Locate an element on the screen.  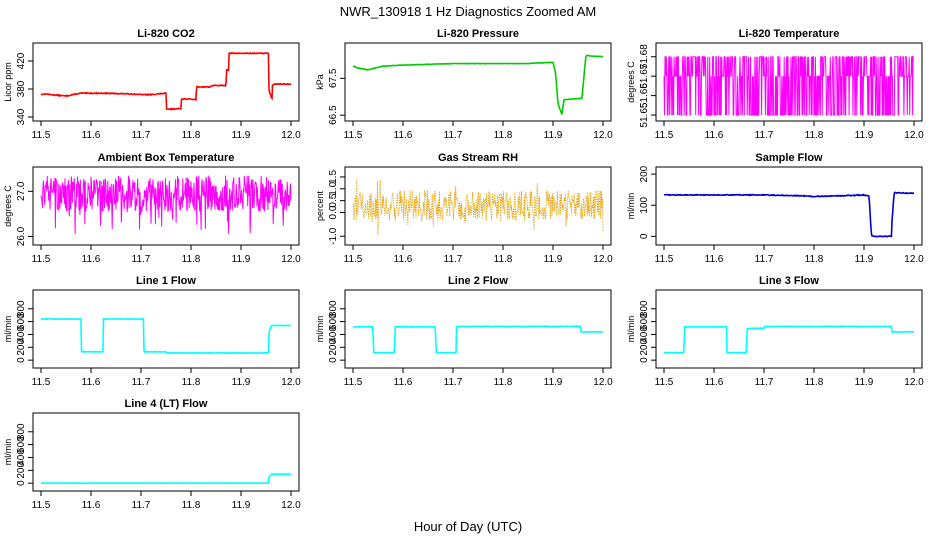
y-tick-label: 51.65 is located at coordinates (644, 114).